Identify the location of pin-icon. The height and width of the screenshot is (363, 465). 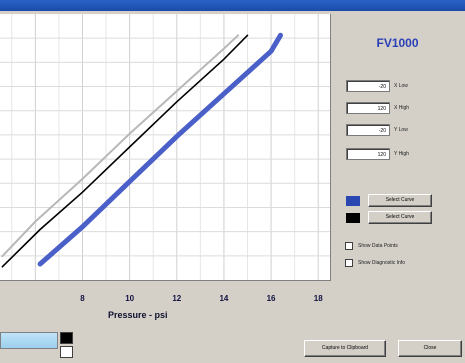
(66, 352).